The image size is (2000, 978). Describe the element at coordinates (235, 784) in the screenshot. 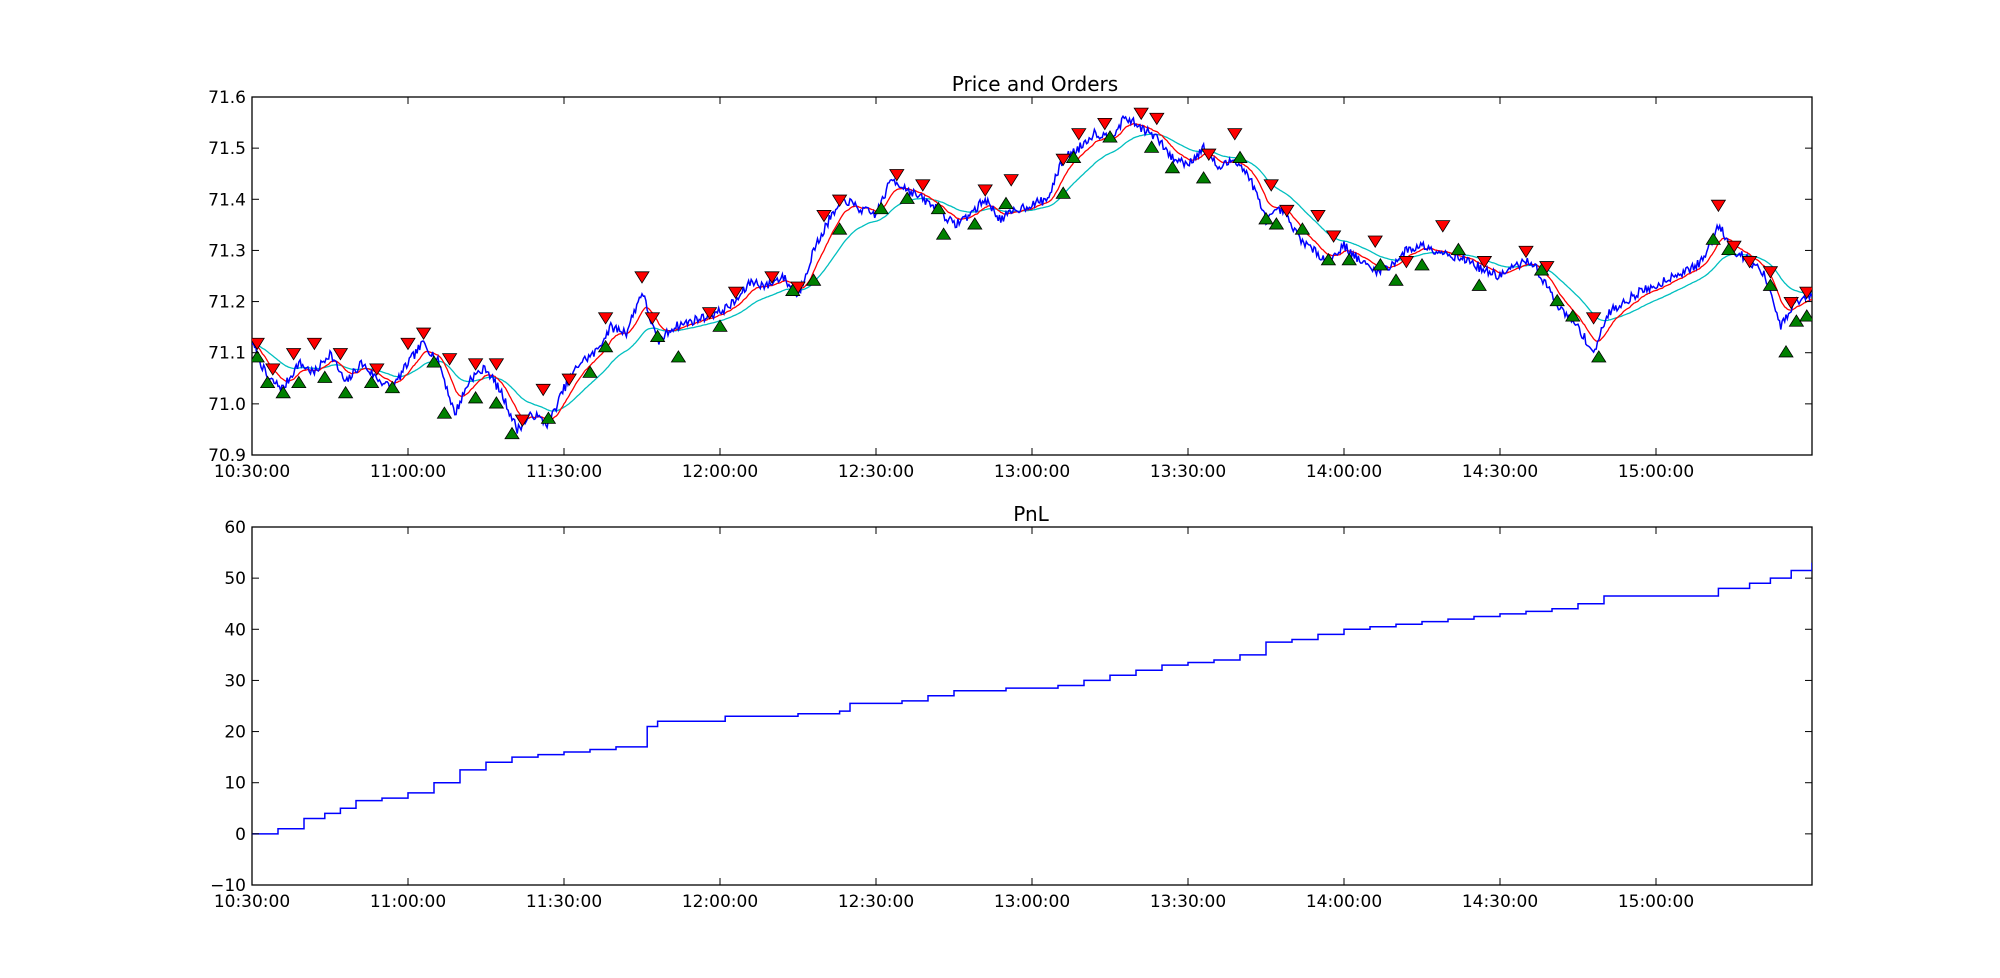

I see `y-tick-label: 10` at that location.